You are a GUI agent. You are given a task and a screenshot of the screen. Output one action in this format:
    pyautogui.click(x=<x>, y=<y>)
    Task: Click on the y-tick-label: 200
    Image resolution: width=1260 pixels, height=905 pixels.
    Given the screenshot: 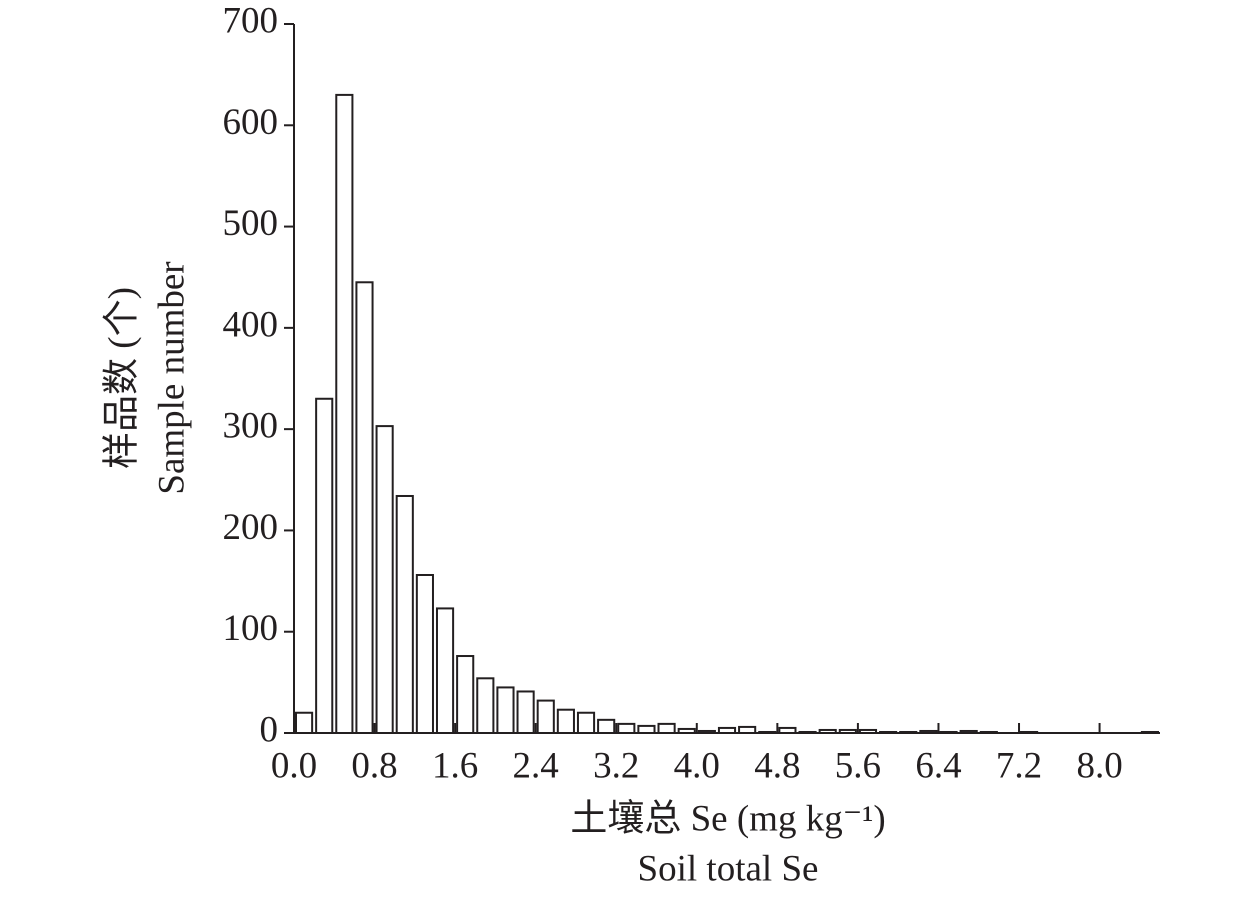 What is the action you would take?
    pyautogui.click(x=251, y=527)
    